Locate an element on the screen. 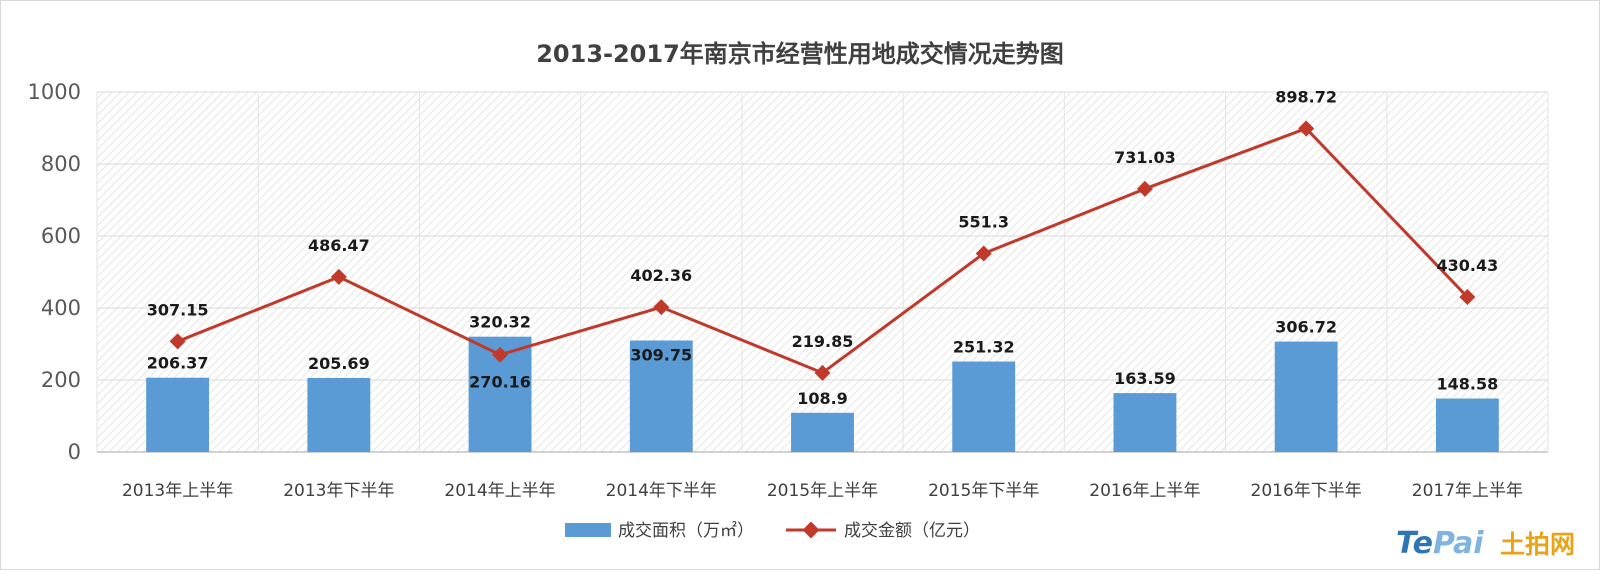  watermark-cn: 土拍网 is located at coordinates (1537, 544).